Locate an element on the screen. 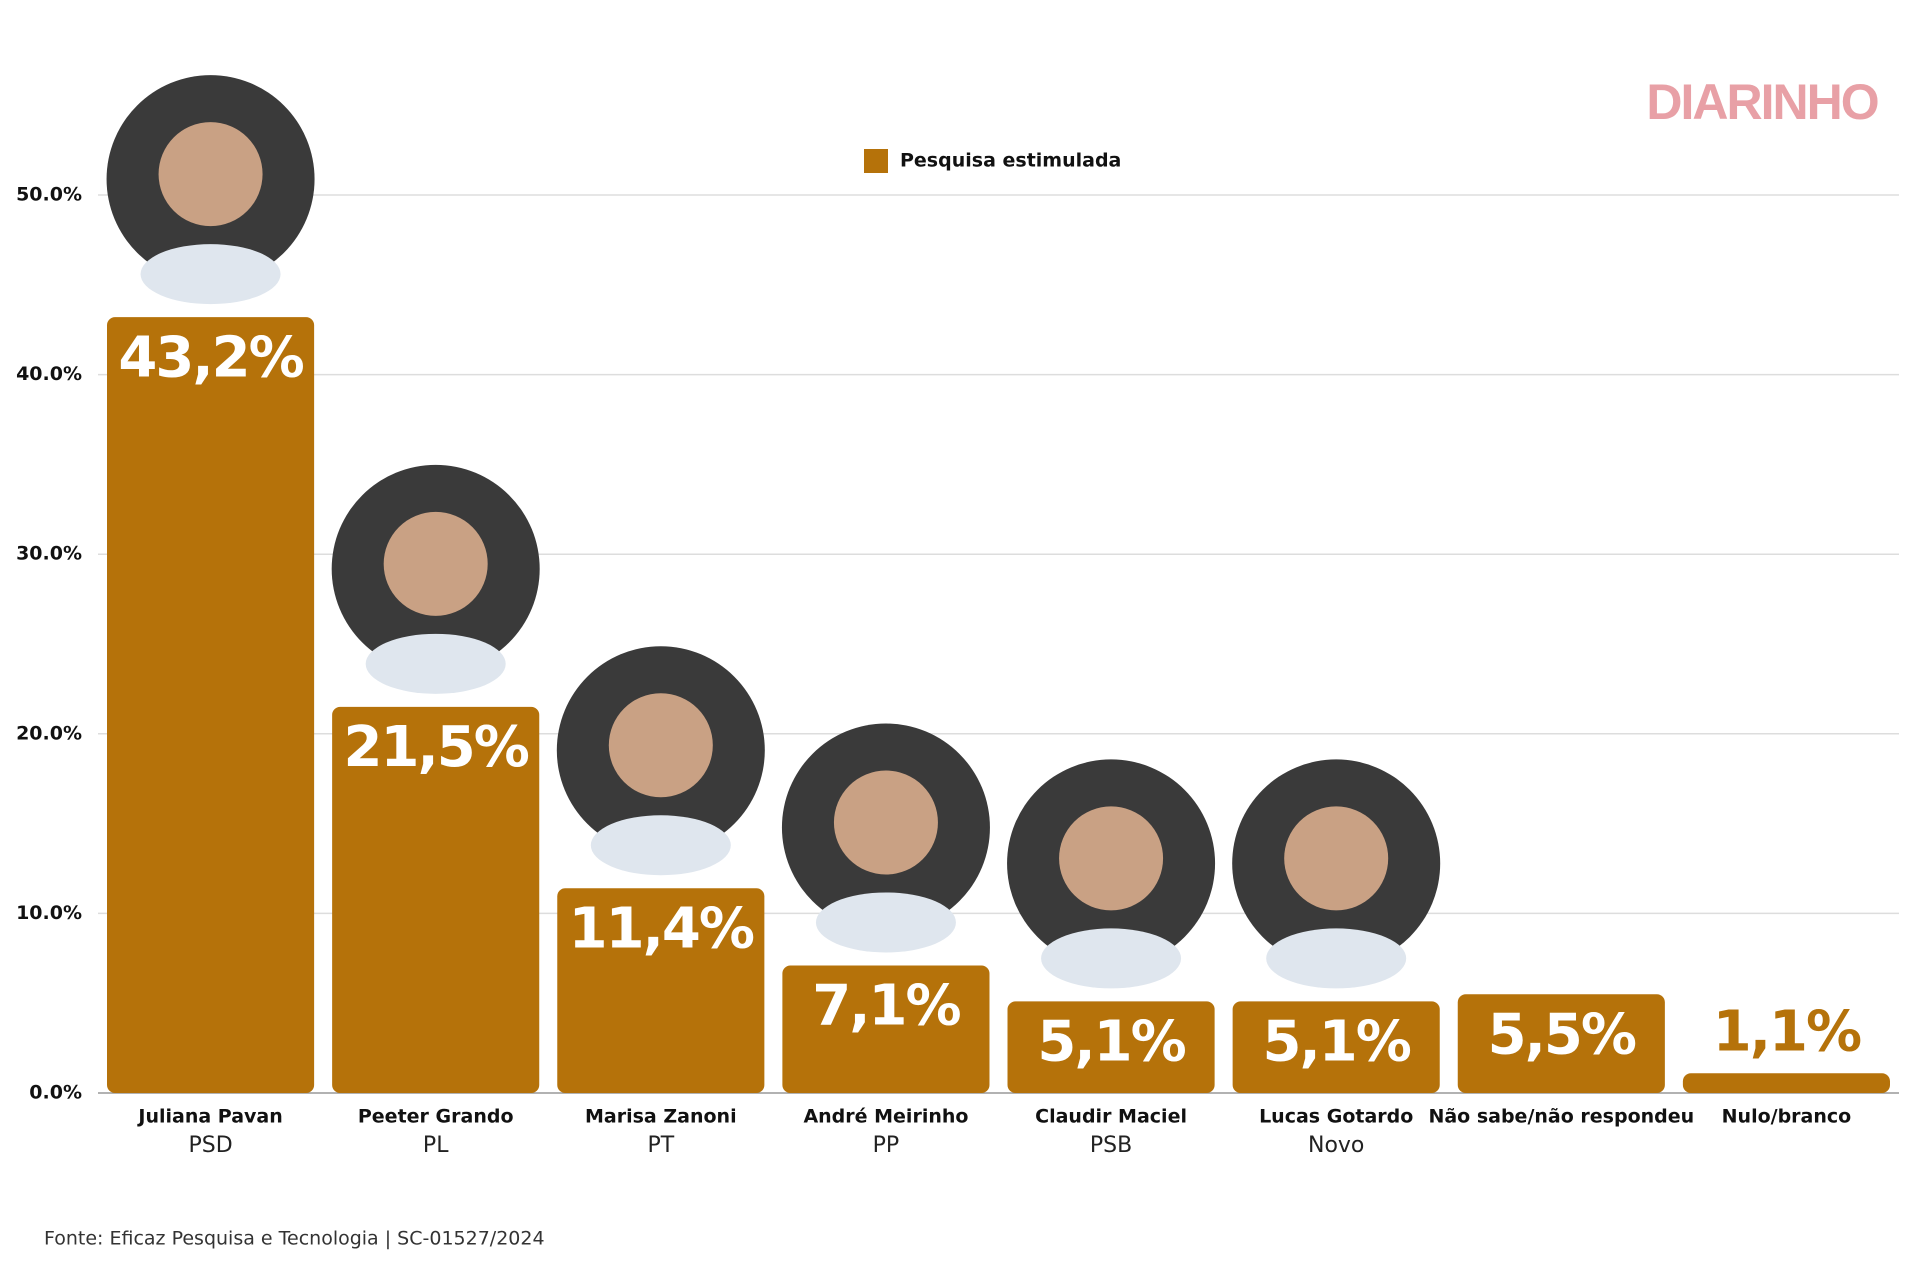 The image size is (1920, 1280). x-tick-label: Marisa Zanoni is located at coordinates (661, 1117).